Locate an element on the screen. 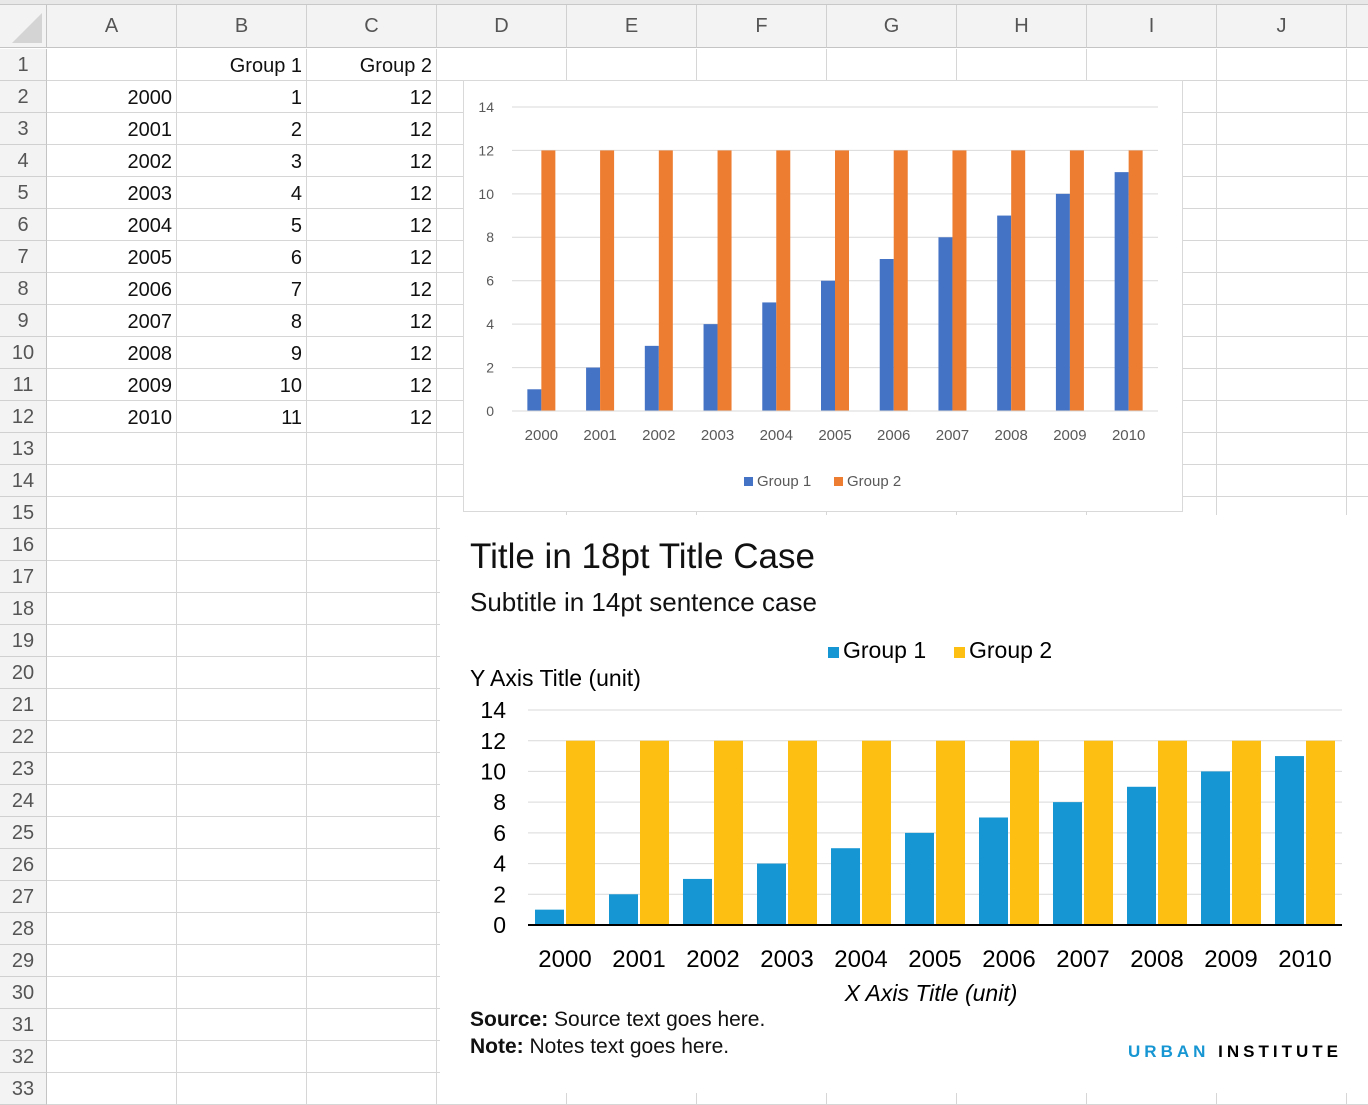 Image resolution: width=1368 pixels, height=1105 pixels. cell-k6 is located at coordinates (1357, 225).